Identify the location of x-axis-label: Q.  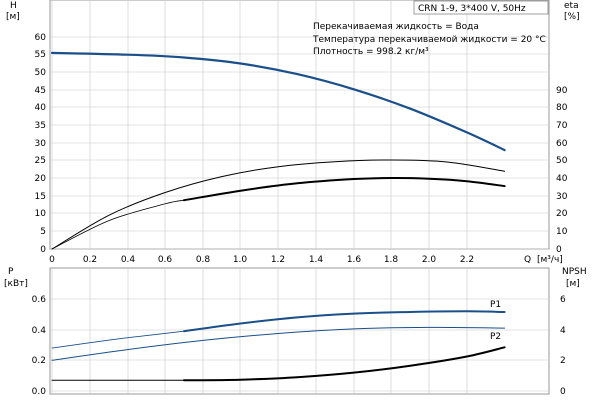
(527, 260).